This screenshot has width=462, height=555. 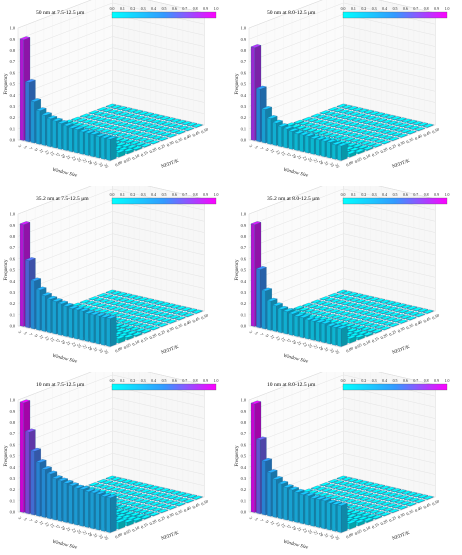 I want to click on panel-title-text: 50 nm at 8.0-12.5 μm, so click(x=291, y=13).